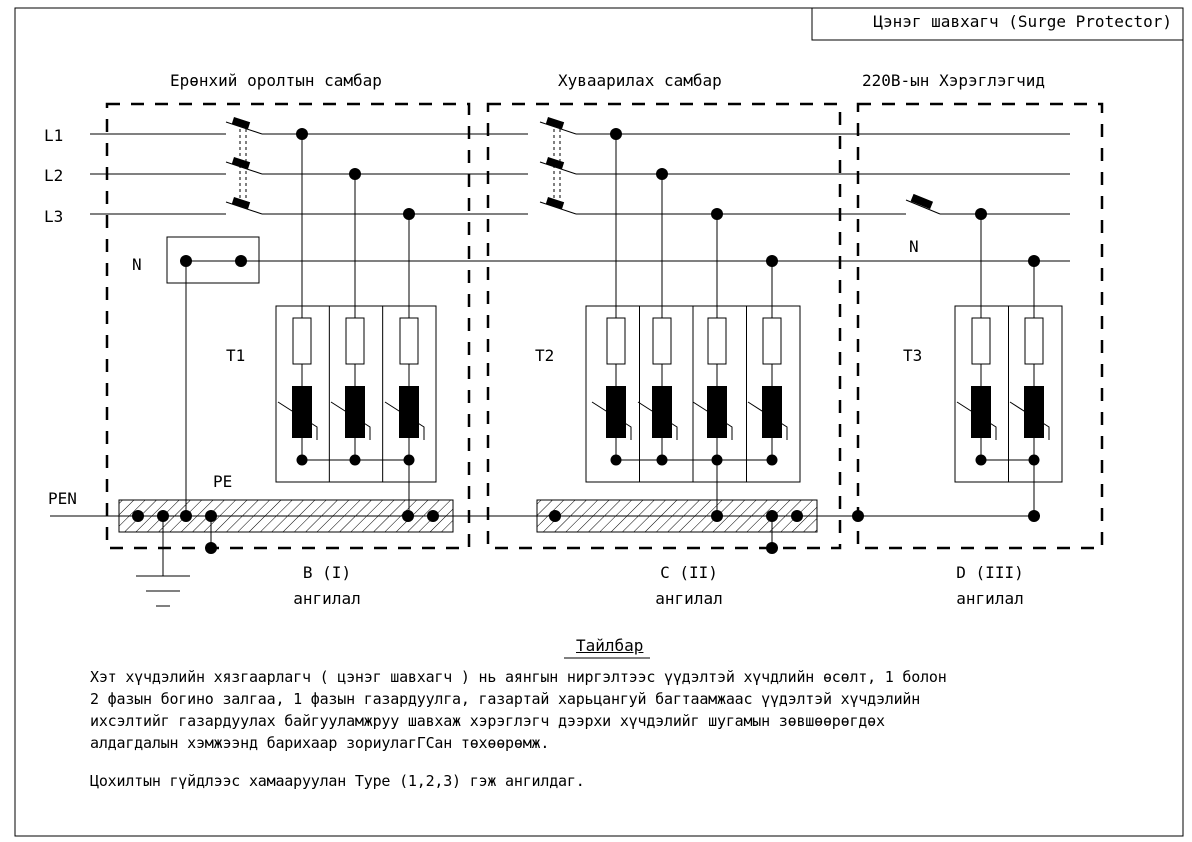  Describe the element at coordinates (689, 572) in the screenshot. I see `category-distribution: C (II)` at that location.